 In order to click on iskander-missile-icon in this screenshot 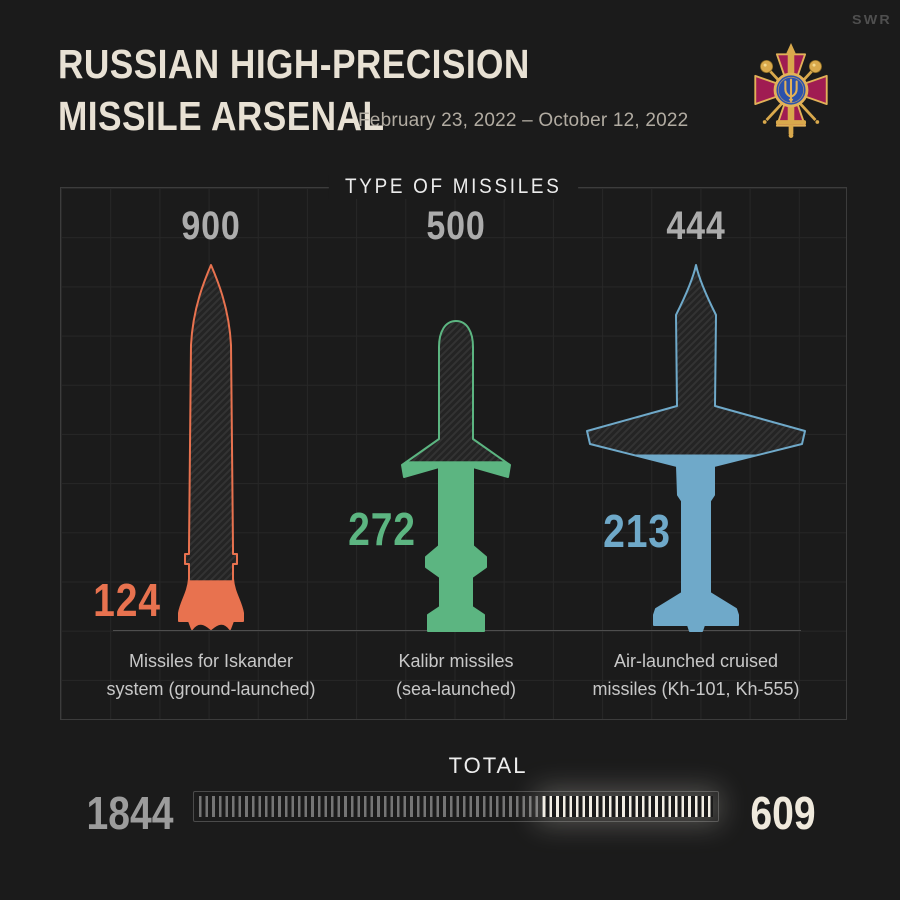, I will do `click(211, 447)`.